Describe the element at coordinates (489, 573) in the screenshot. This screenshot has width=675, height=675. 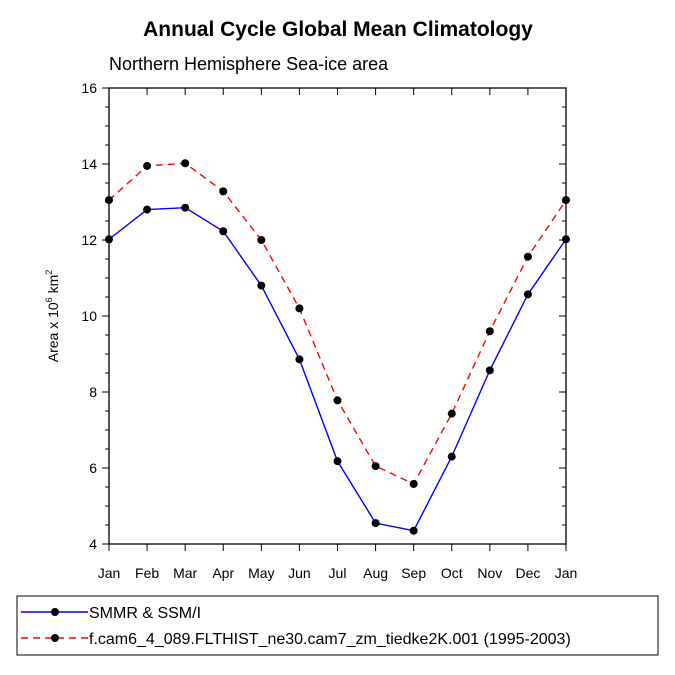
I see `x-tick-label: Nov` at that location.